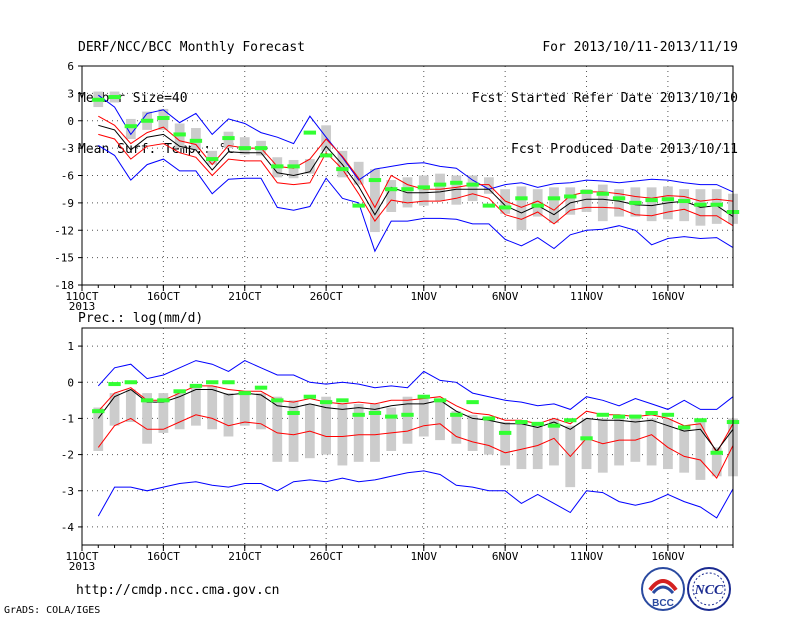 The image size is (800, 618). Describe the element at coordinates (604, 98) in the screenshot. I see `fcst-started: Fcst Started Refer Date 2013/10/10` at that location.